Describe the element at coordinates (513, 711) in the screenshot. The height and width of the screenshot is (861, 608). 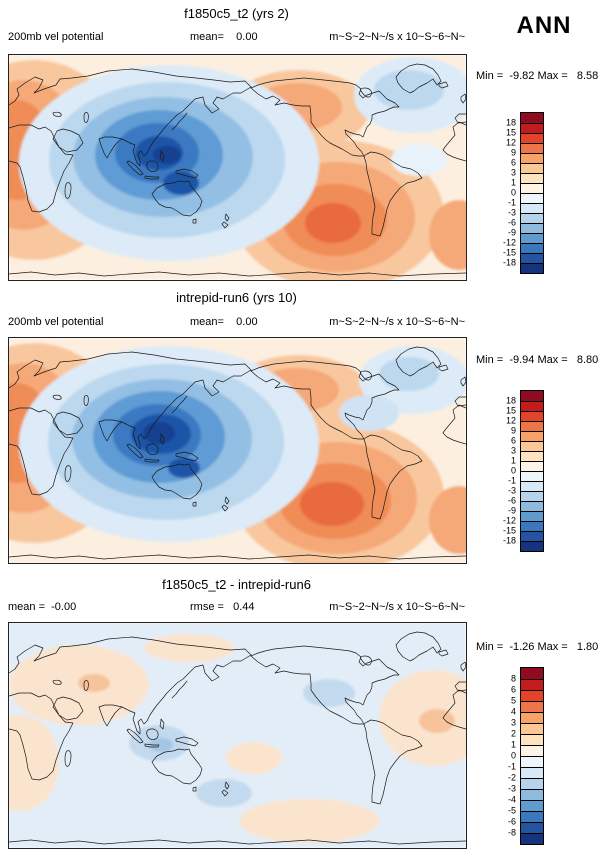
I see `colorbar-label: 4` at that location.